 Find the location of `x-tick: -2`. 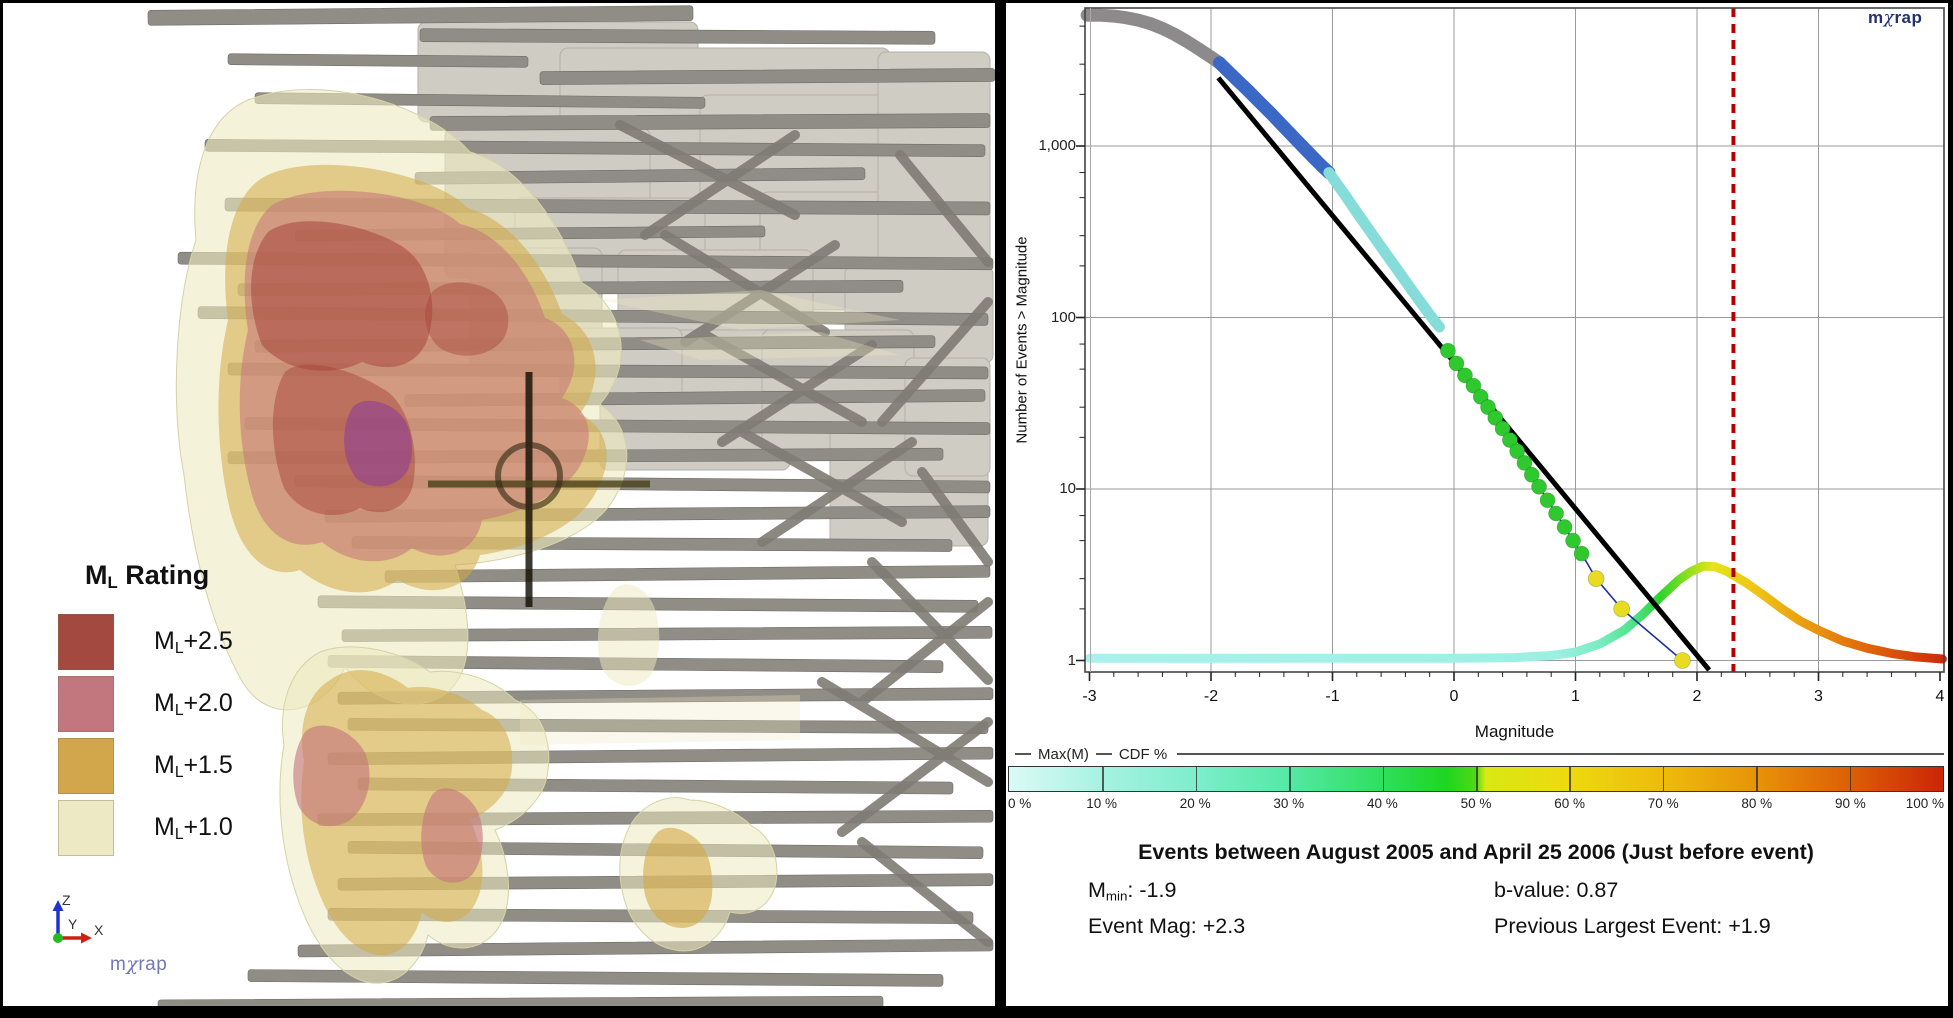

x-tick: -2 is located at coordinates (1211, 696).